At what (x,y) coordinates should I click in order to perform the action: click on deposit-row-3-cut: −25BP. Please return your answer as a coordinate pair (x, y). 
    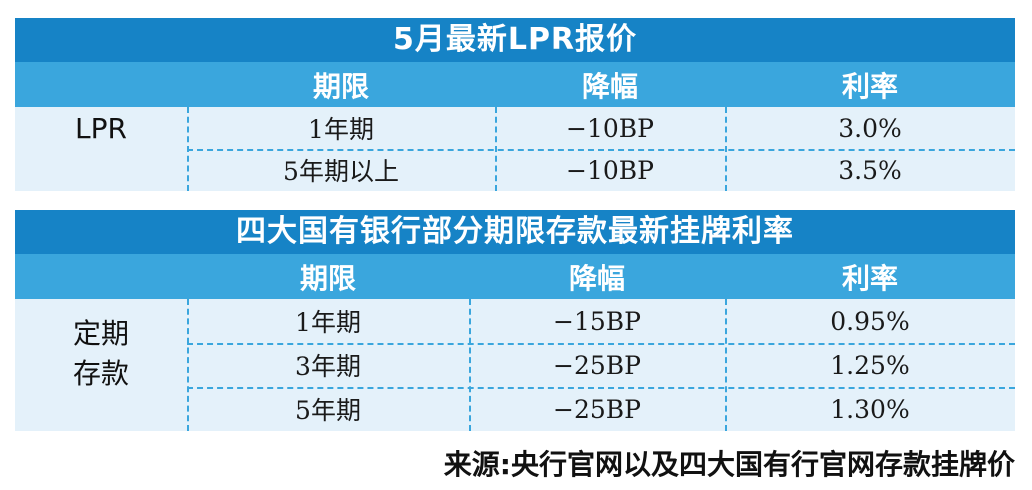
    Looking at the image, I should click on (597, 409).